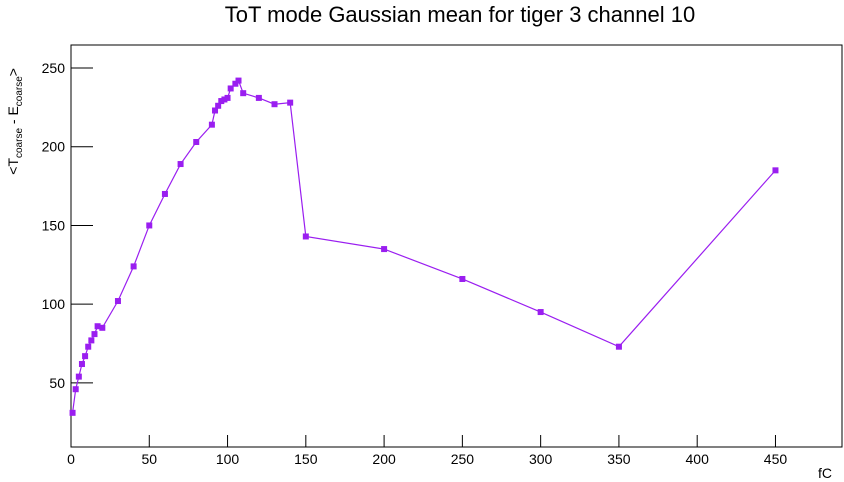  What do you see at coordinates (54, 147) in the screenshot?
I see `y-tick-label: 200` at bounding box center [54, 147].